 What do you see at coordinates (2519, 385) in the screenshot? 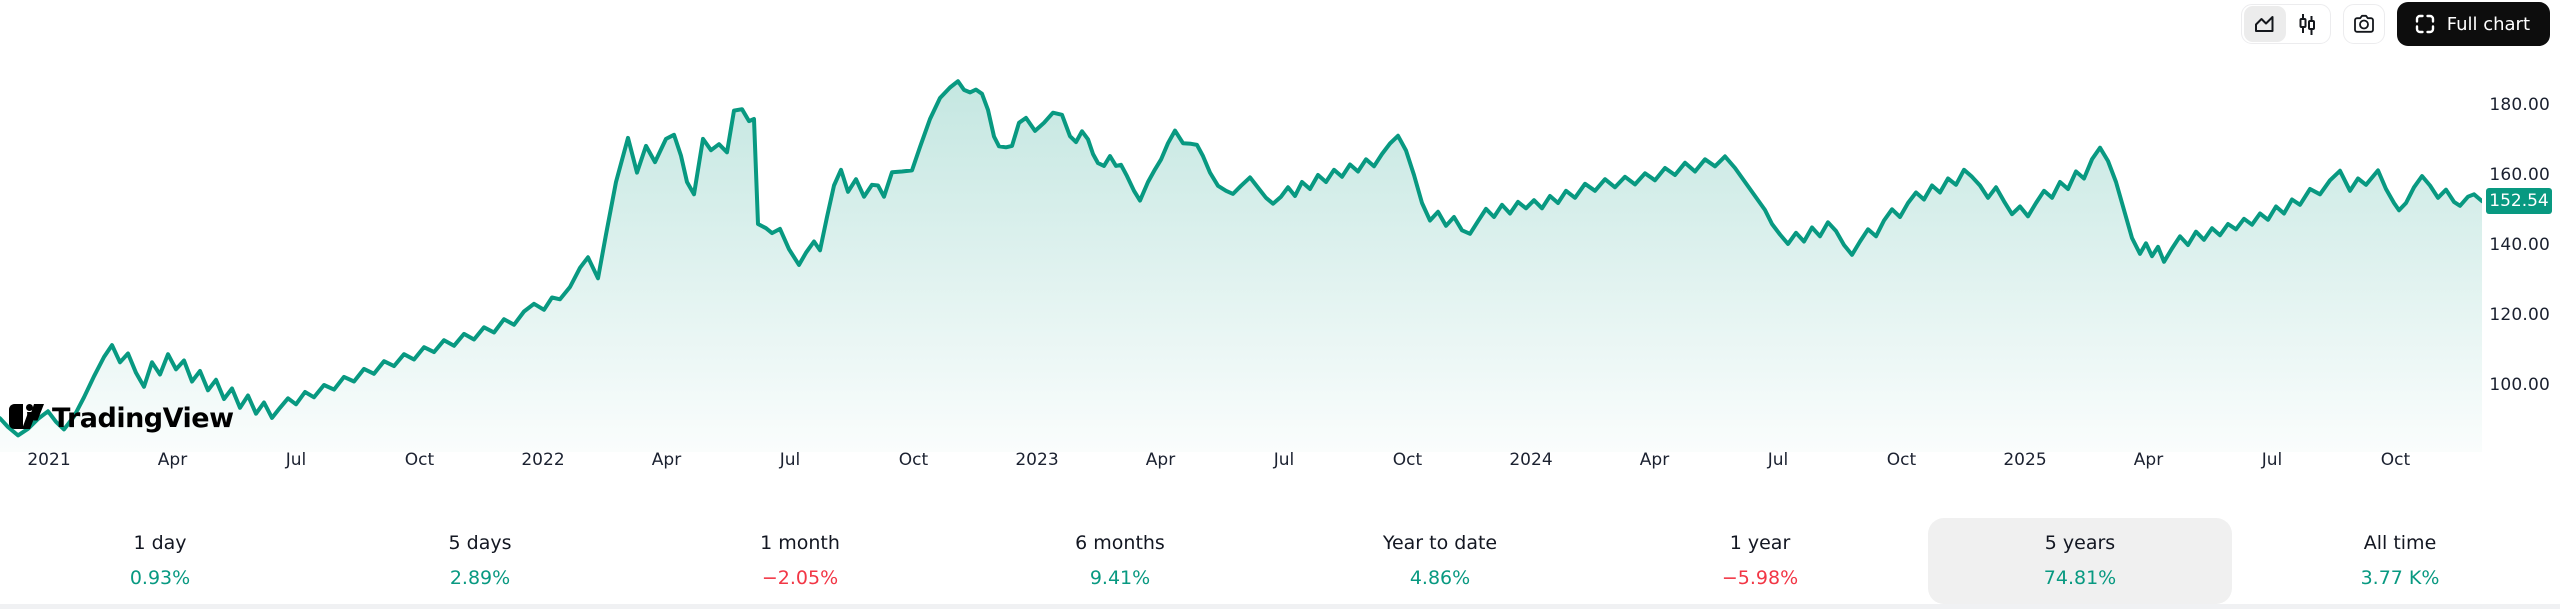
I see `price-tick-label: 100.00` at bounding box center [2519, 385].